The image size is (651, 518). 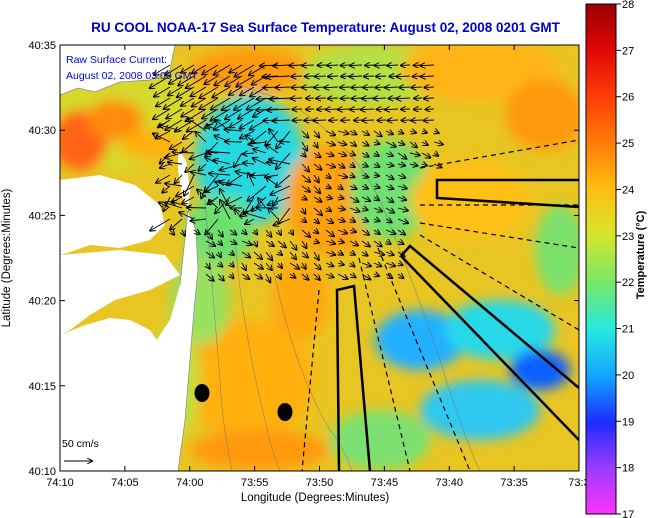 What do you see at coordinates (116, 60) in the screenshot?
I see `current-legend-label: Raw Surface Current:` at bounding box center [116, 60].